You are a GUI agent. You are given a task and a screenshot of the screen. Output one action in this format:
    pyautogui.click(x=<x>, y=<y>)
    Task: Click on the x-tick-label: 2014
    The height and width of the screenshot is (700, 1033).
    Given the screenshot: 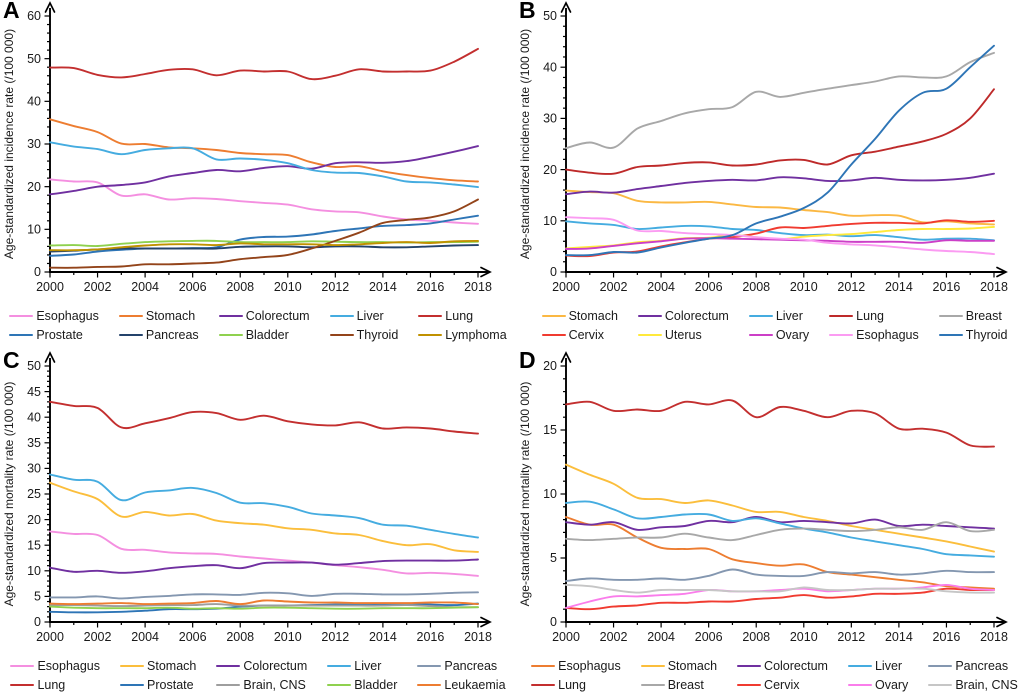 What is the action you would take?
    pyautogui.click(x=899, y=637)
    